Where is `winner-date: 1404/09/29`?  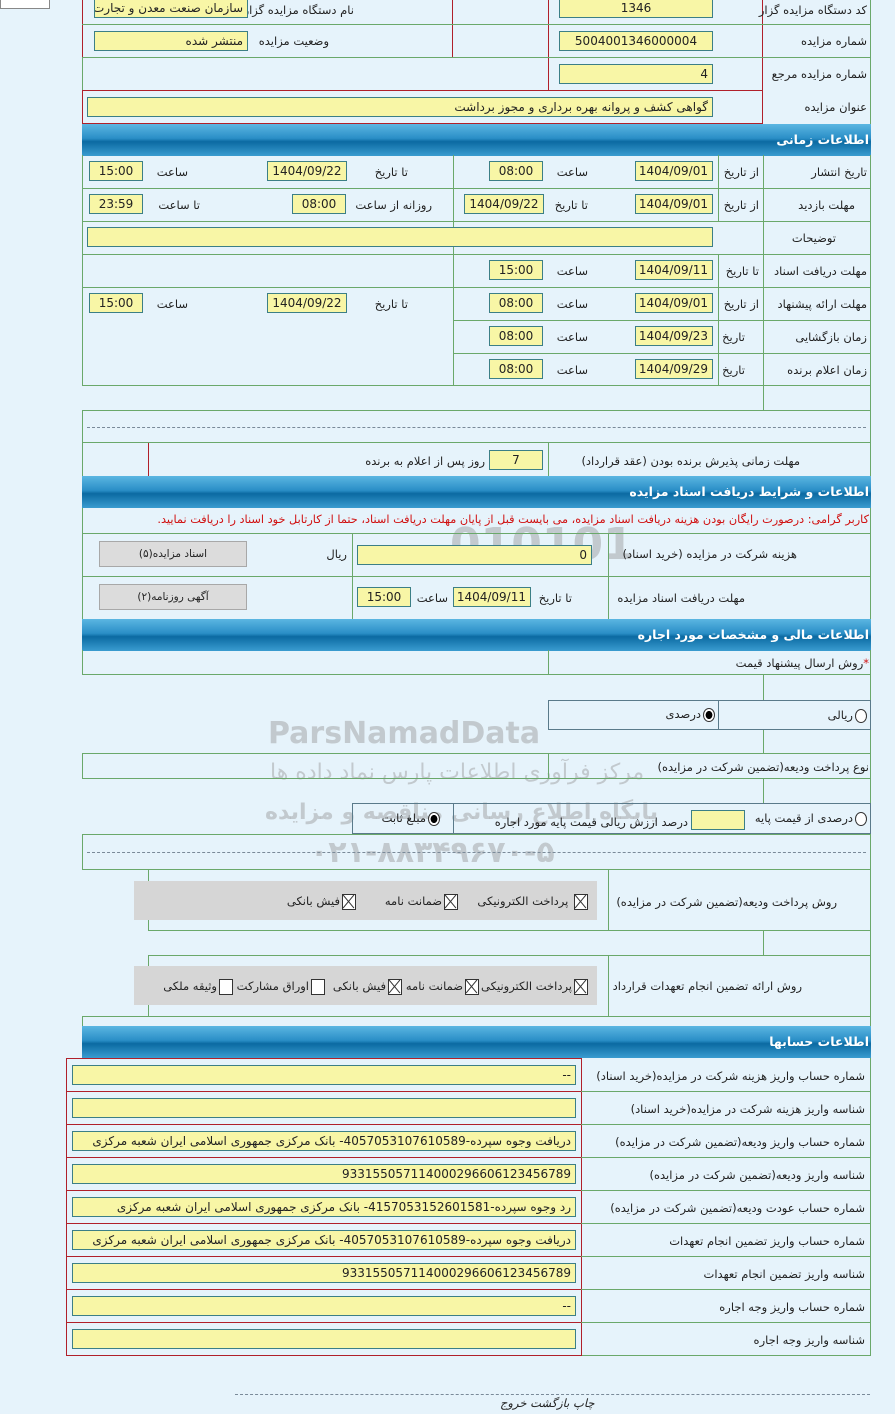 winner-date: 1404/09/29 is located at coordinates (674, 369).